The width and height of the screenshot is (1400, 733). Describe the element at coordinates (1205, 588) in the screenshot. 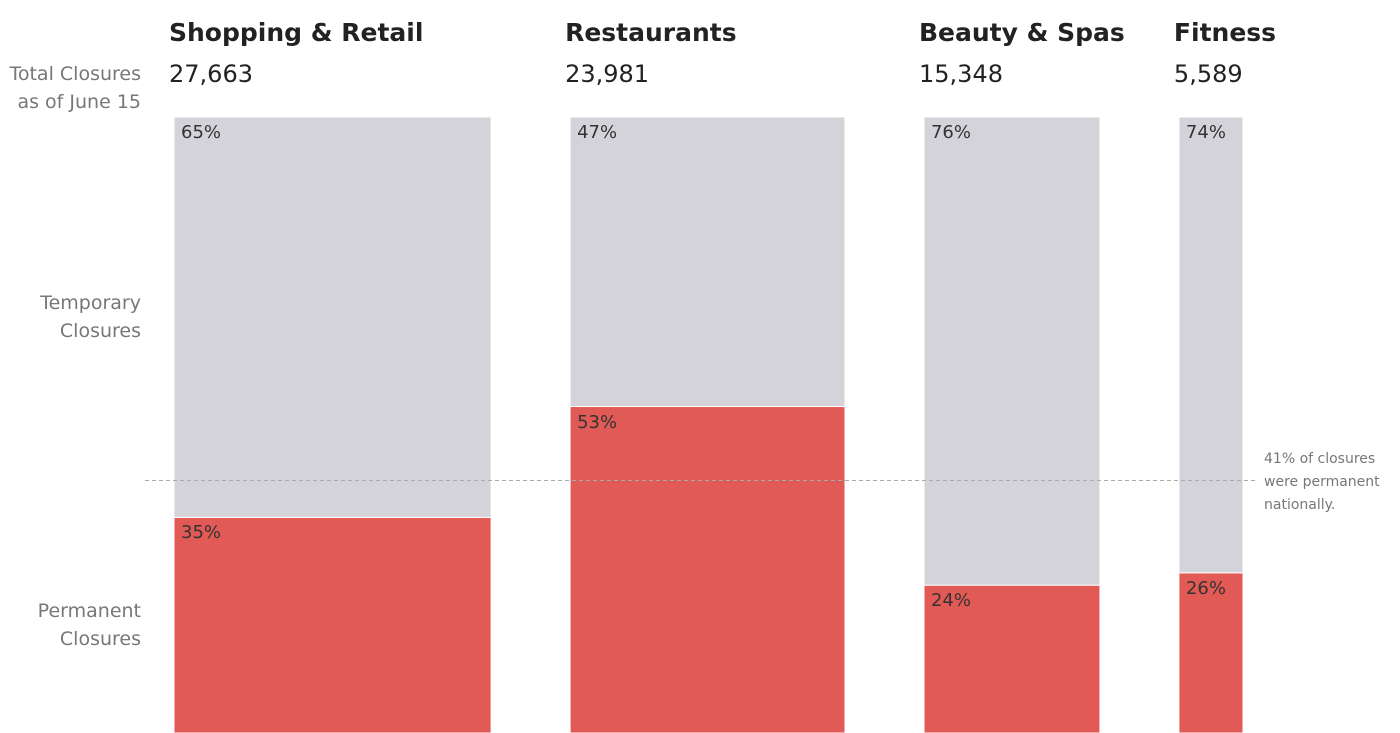

I see `value-label: 26%` at that location.